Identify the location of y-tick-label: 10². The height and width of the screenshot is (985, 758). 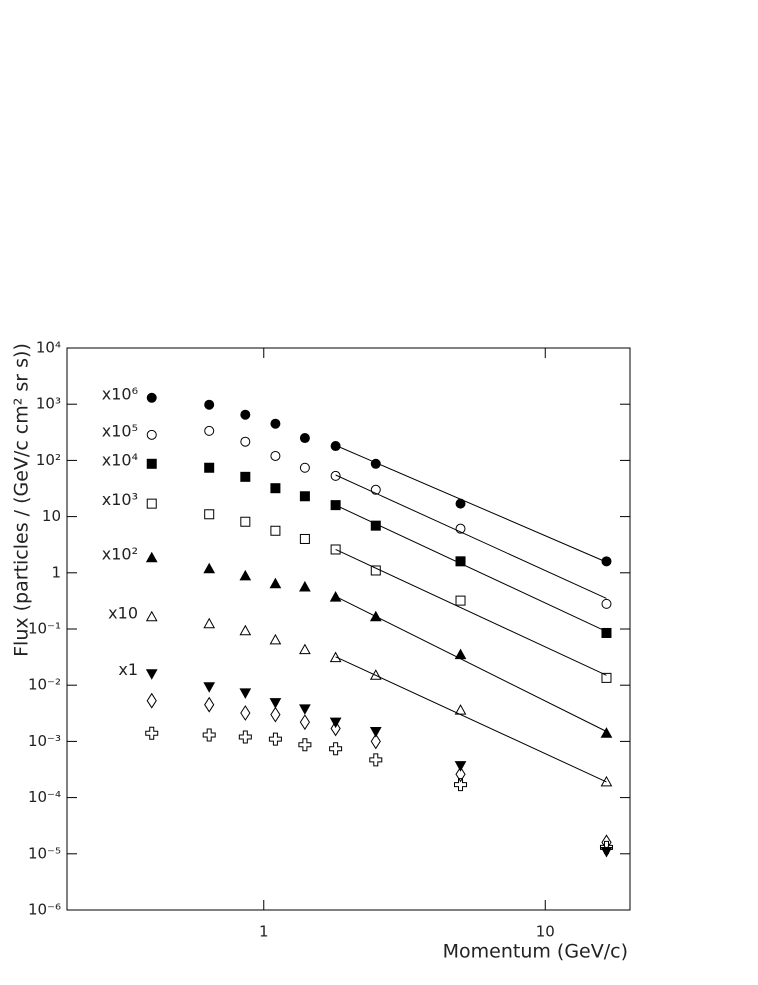
(48, 460).